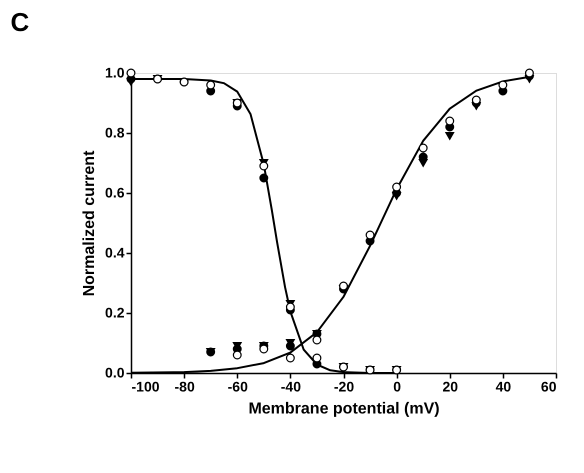  What do you see at coordinates (291, 386) in the screenshot?
I see `x-tick-label: -40` at bounding box center [291, 386].